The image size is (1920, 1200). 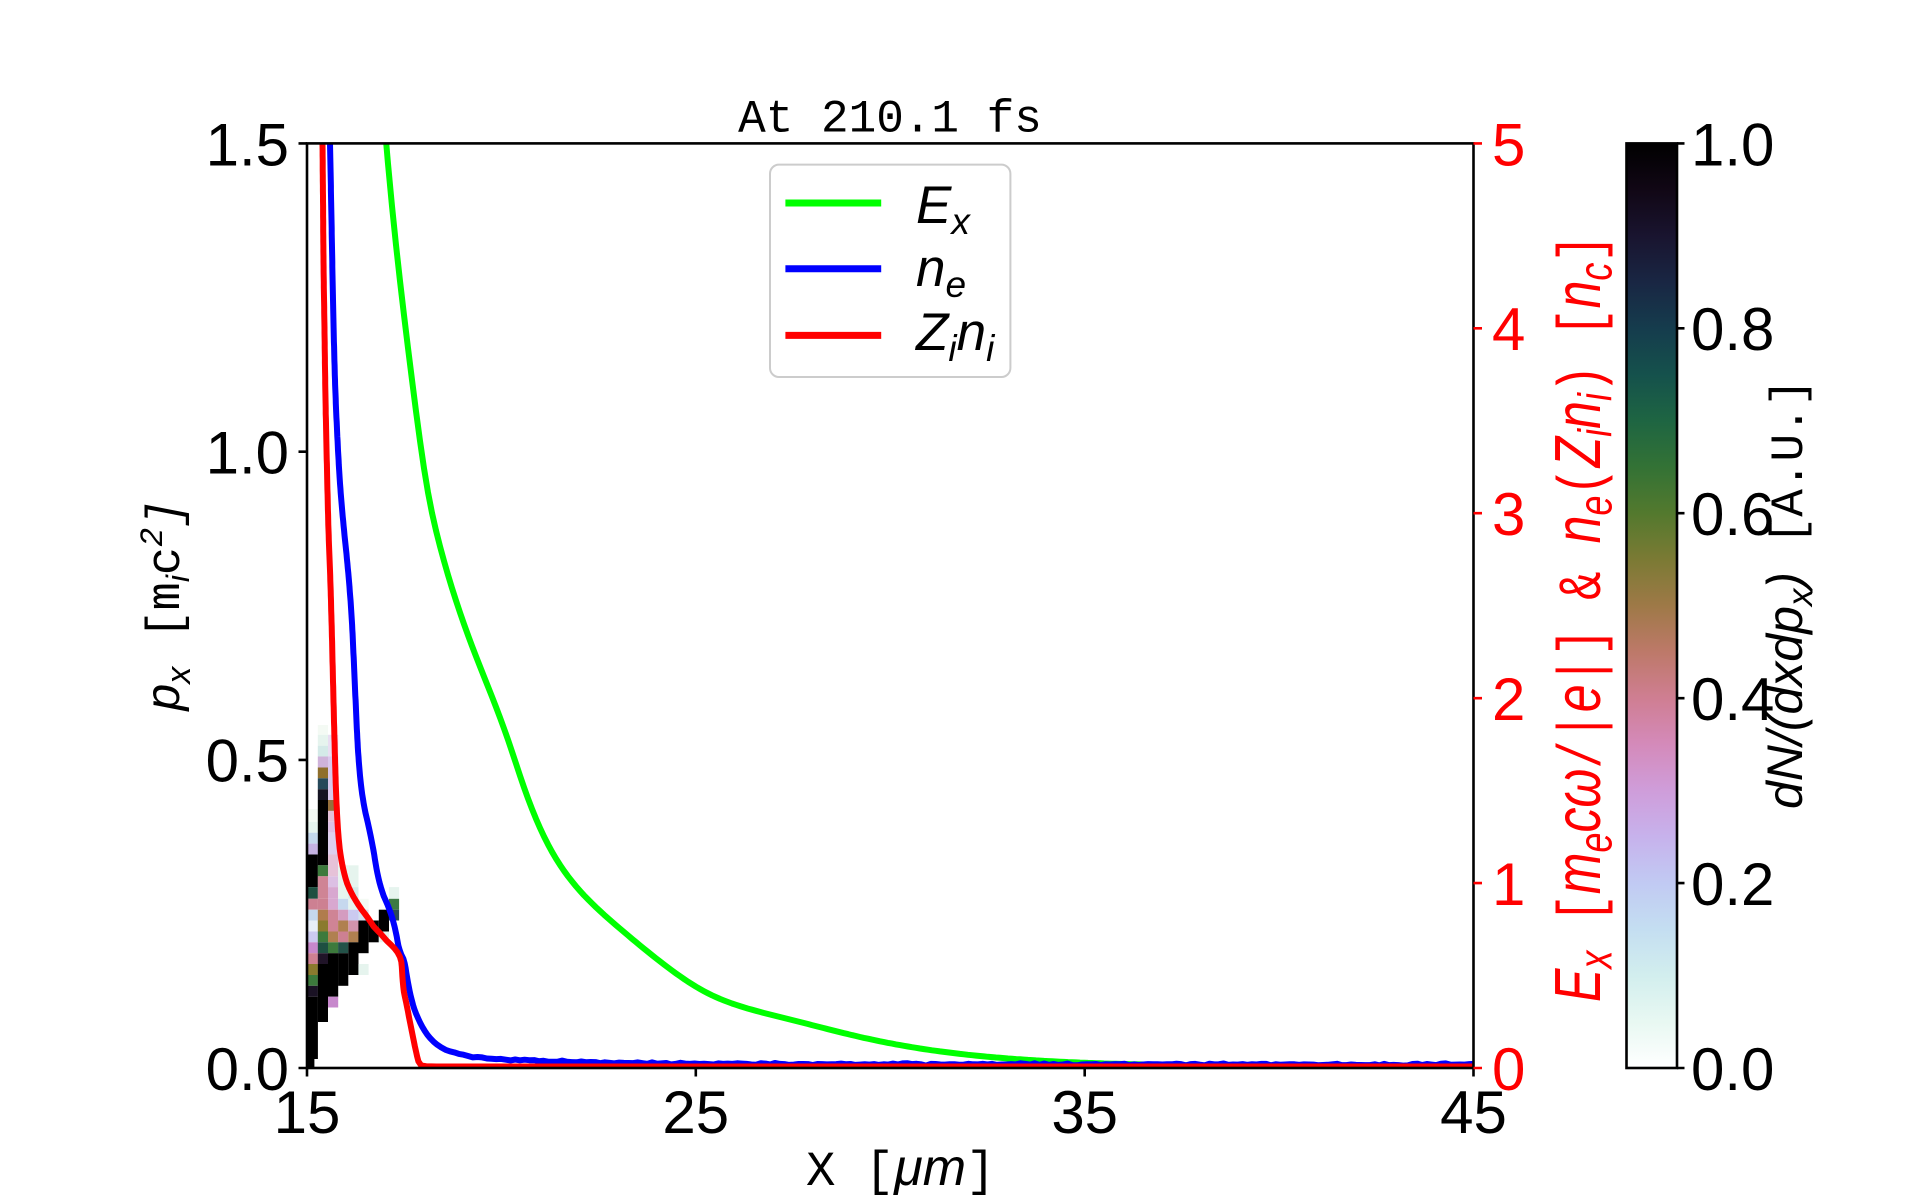 What do you see at coordinates (1508, 144) in the screenshot?
I see `svg-text: 5` at bounding box center [1508, 144].